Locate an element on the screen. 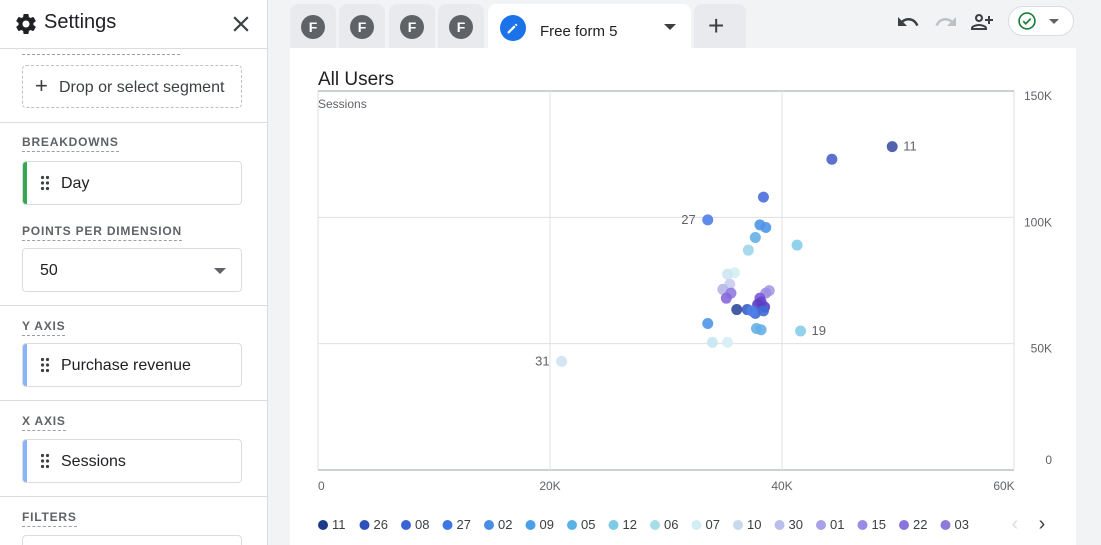 The image size is (1101, 545). points-per-dimension-select: 50 is located at coordinates (132, 270).